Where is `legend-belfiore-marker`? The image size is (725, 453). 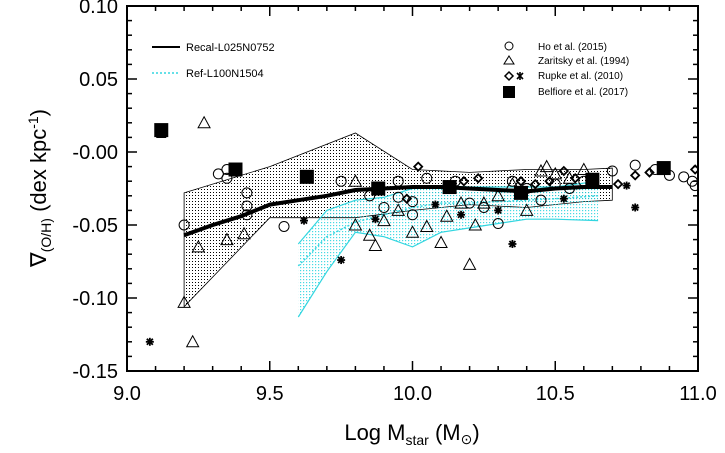 legend-belfiore-marker is located at coordinates (509, 92).